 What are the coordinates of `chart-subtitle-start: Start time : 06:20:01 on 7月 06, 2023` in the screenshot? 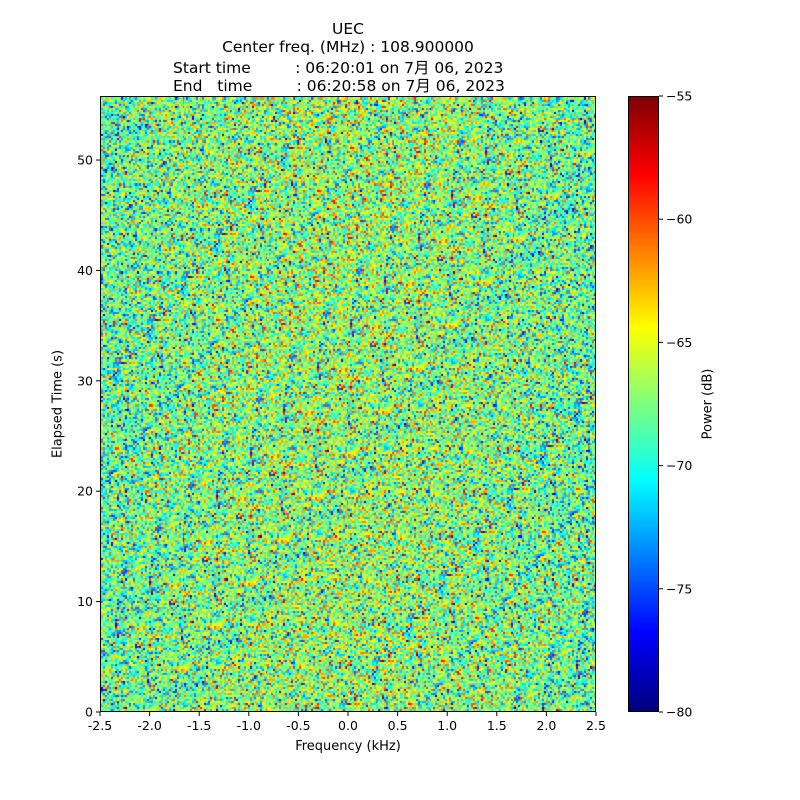 It's located at (338, 68).